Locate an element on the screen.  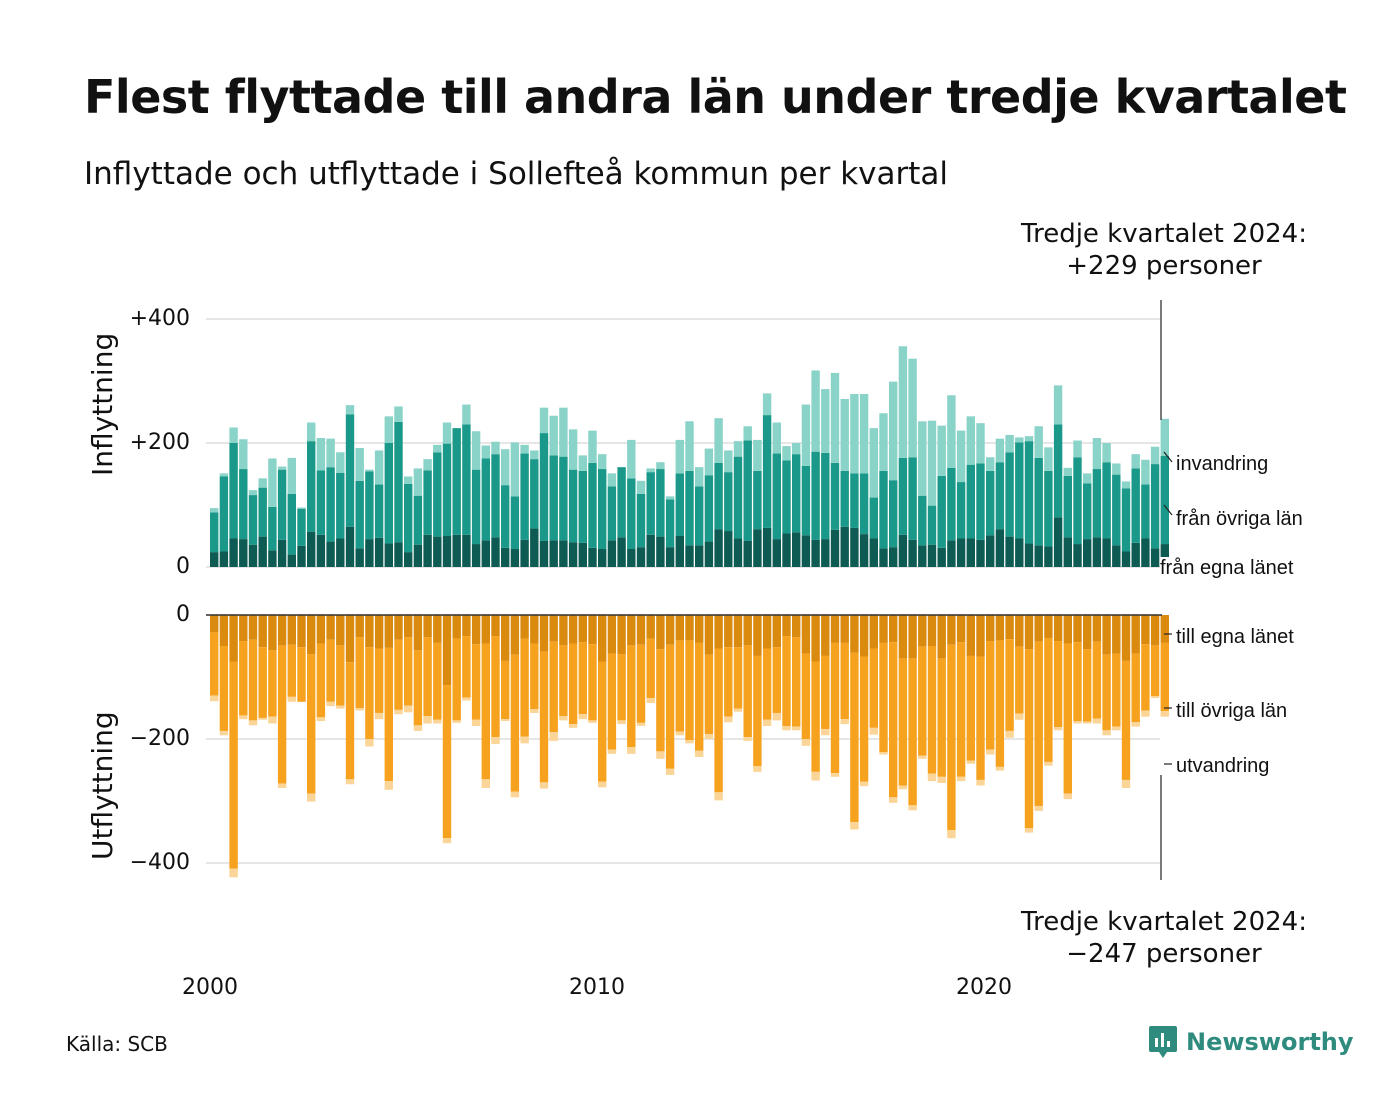
legend-till-egna-lanet: till egna länet is located at coordinates (1235, 637).